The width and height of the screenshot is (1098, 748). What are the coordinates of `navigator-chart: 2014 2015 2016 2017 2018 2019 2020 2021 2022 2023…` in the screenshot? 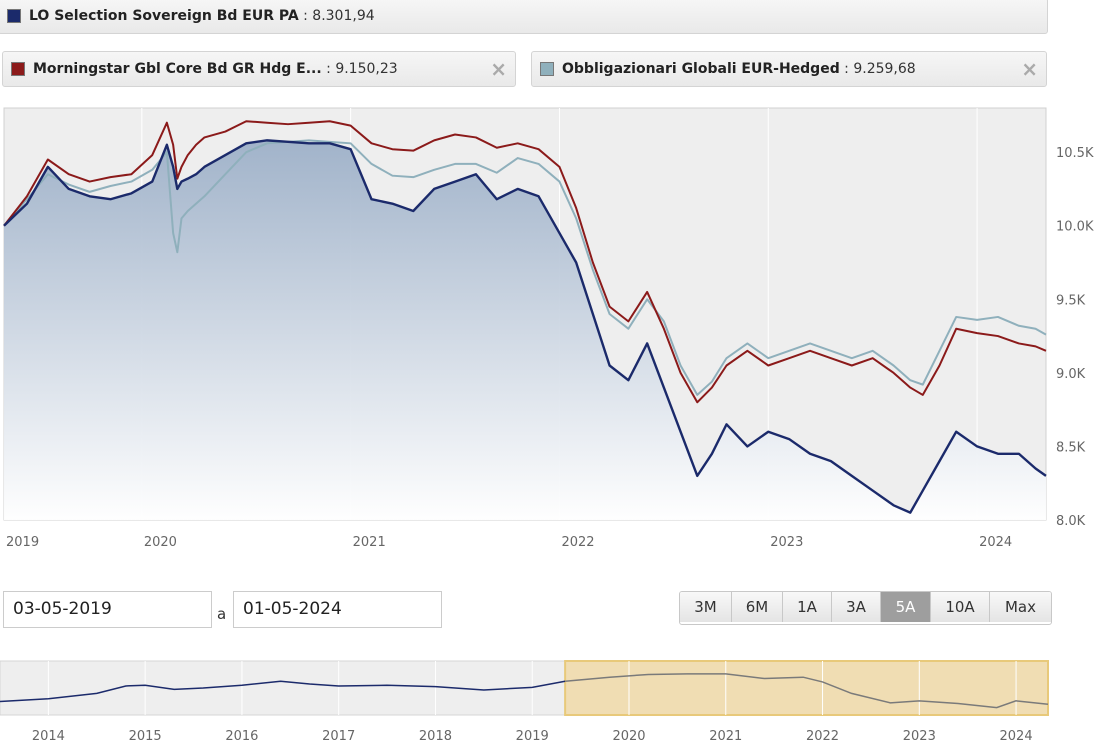 It's located at (549, 703).